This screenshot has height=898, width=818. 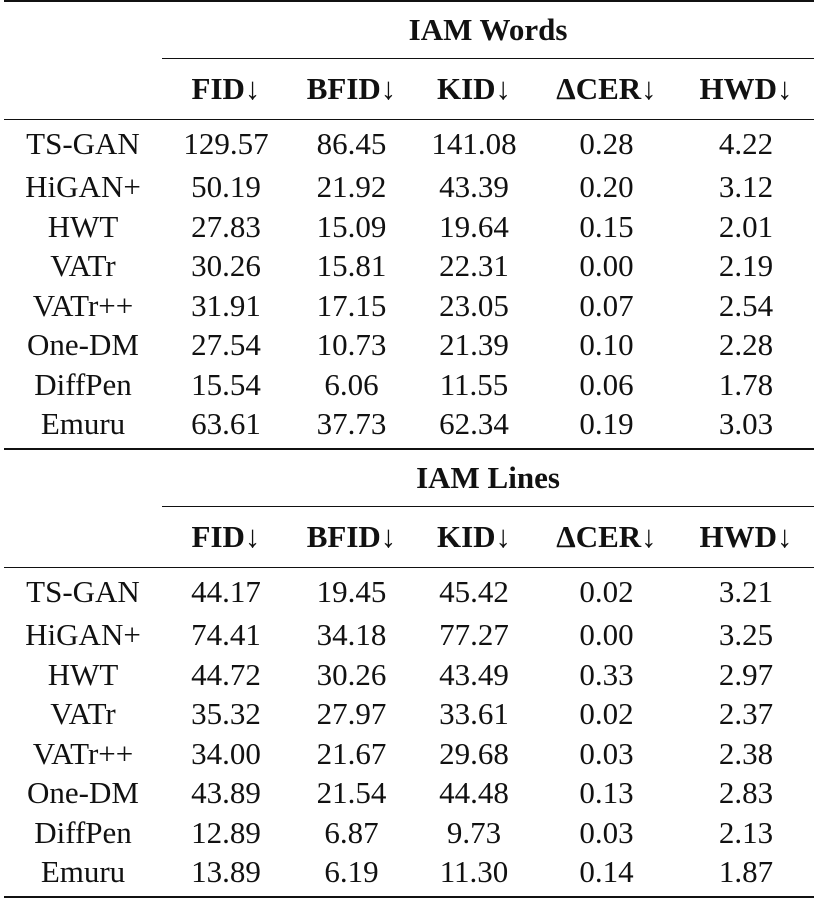 I want to click on metric-value: 43.39, so click(x=474, y=187).